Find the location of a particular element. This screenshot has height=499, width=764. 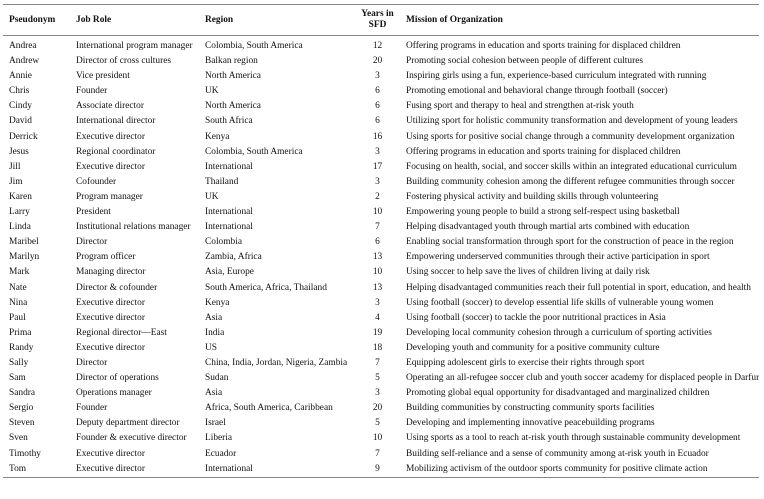

table-cell: Zambia, Africa is located at coordinates (233, 257).